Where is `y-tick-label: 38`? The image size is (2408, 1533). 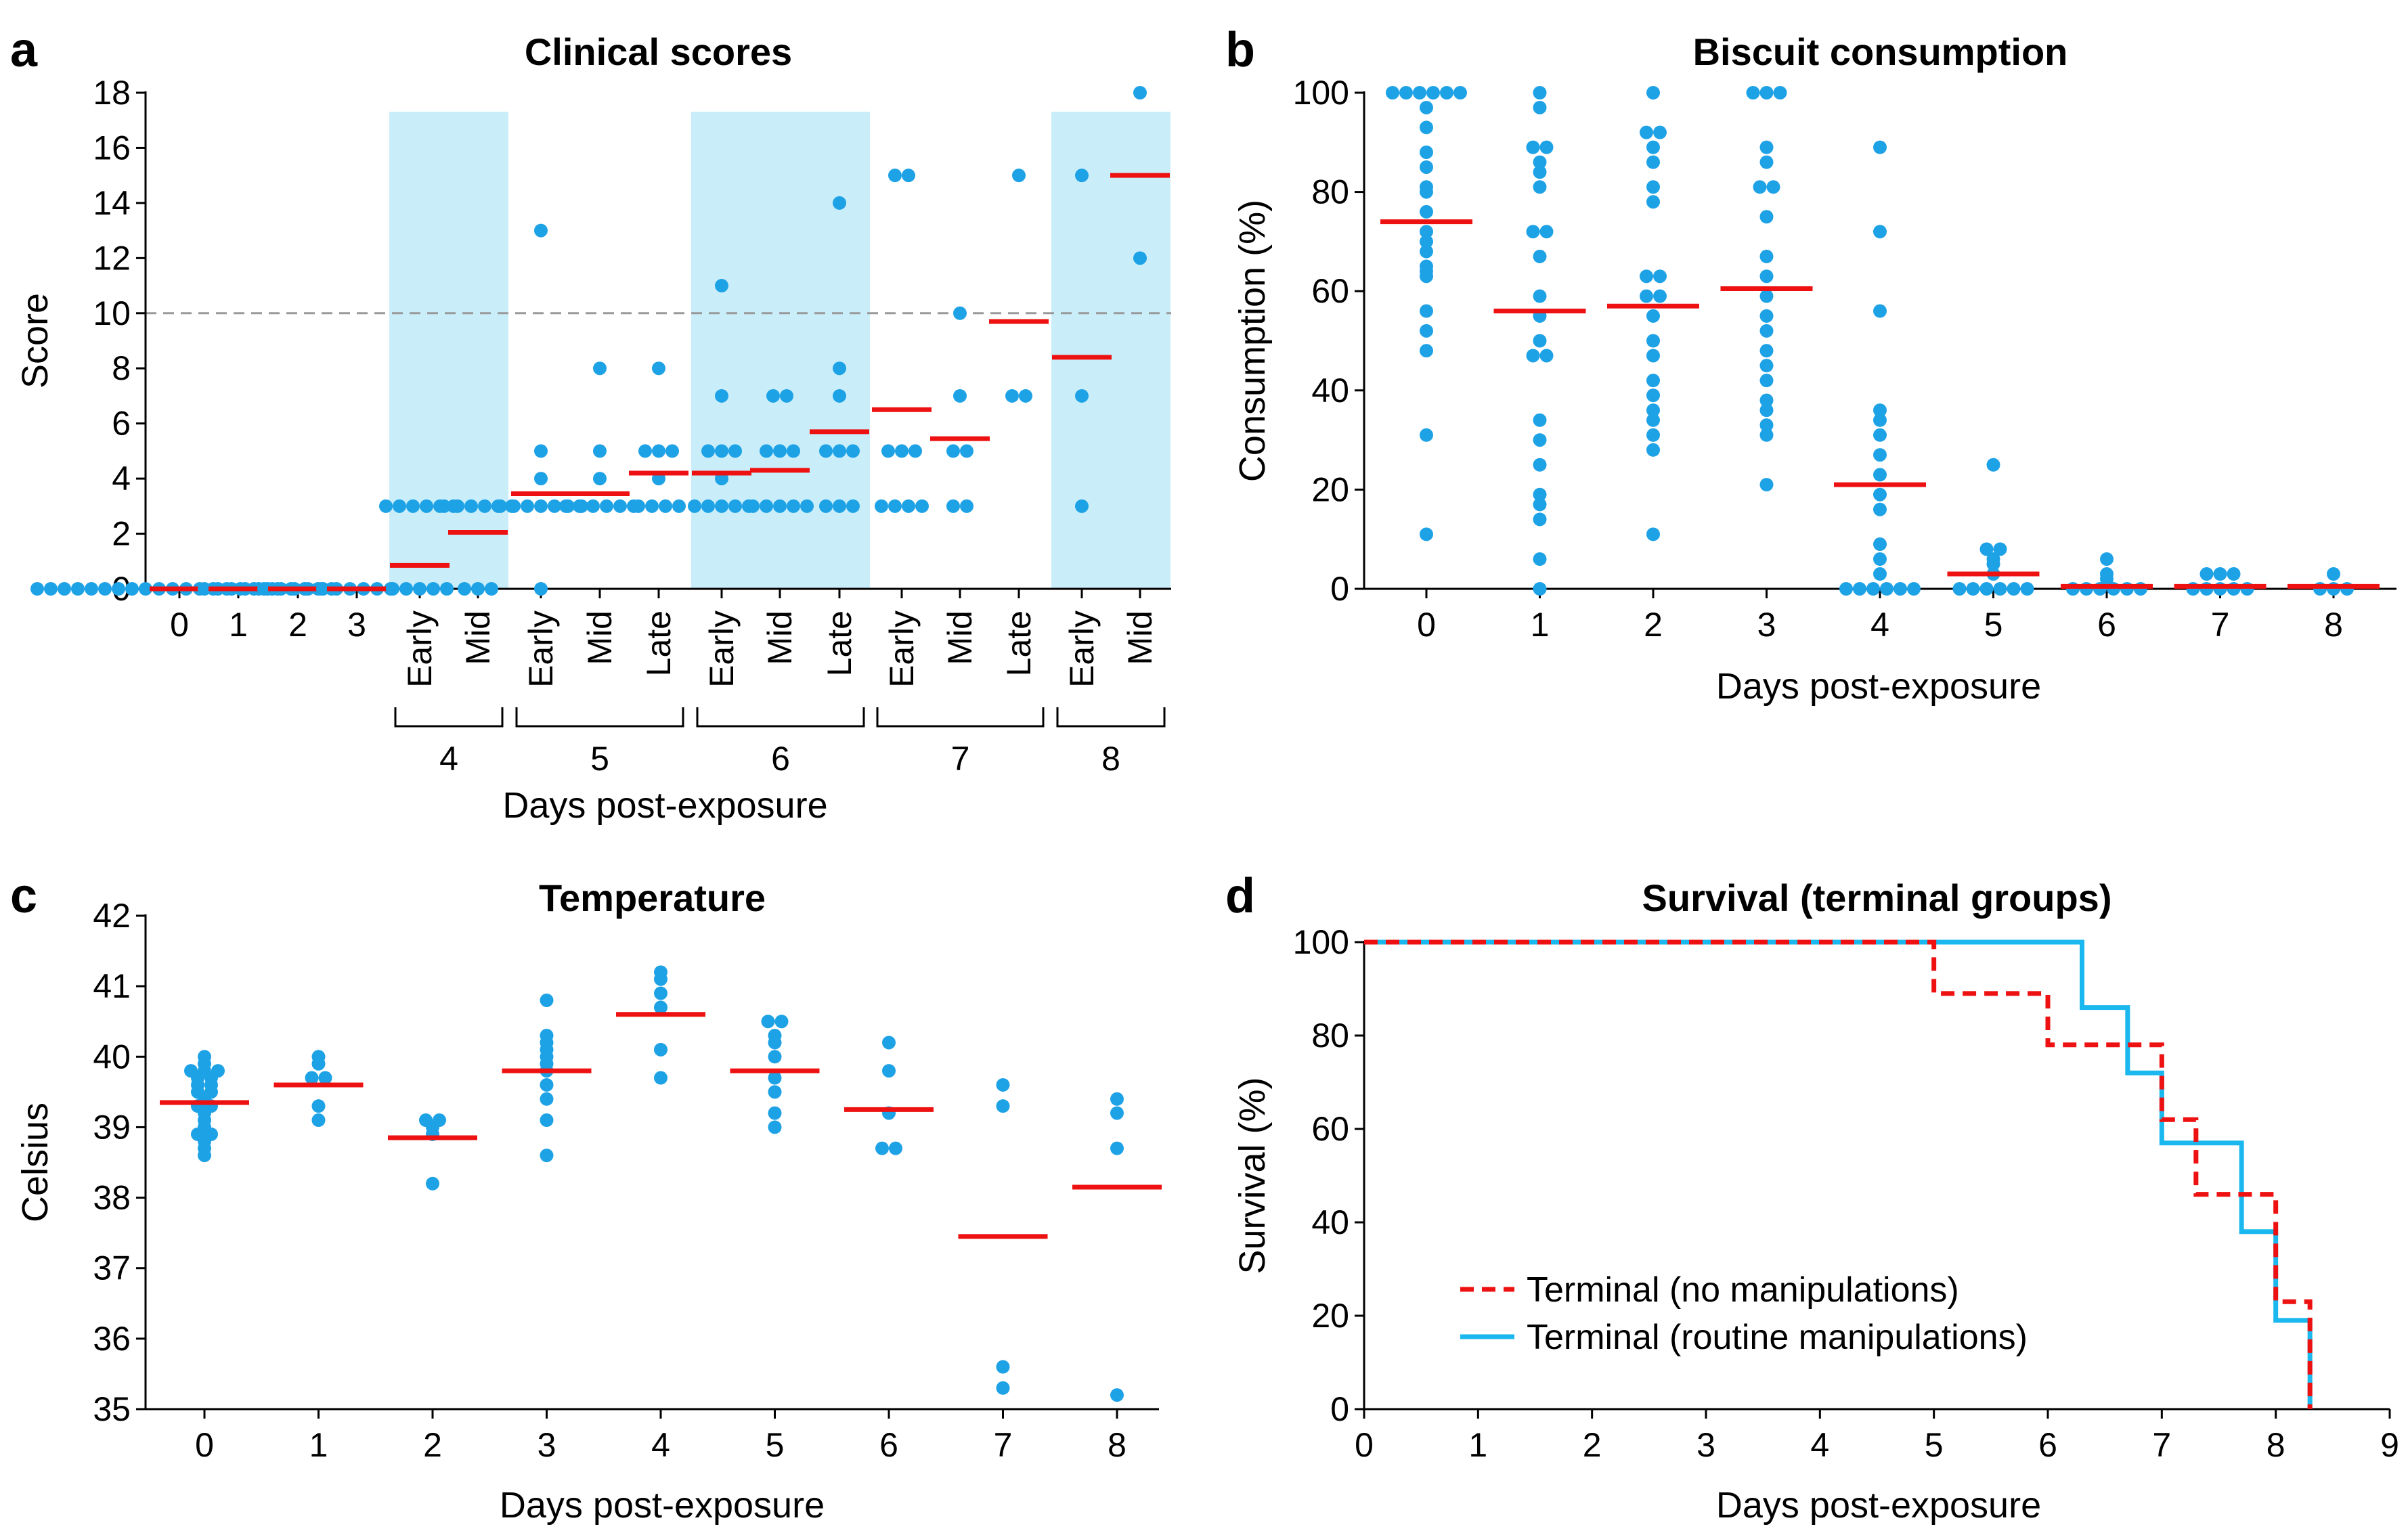
y-tick-label: 38 is located at coordinates (112, 1198).